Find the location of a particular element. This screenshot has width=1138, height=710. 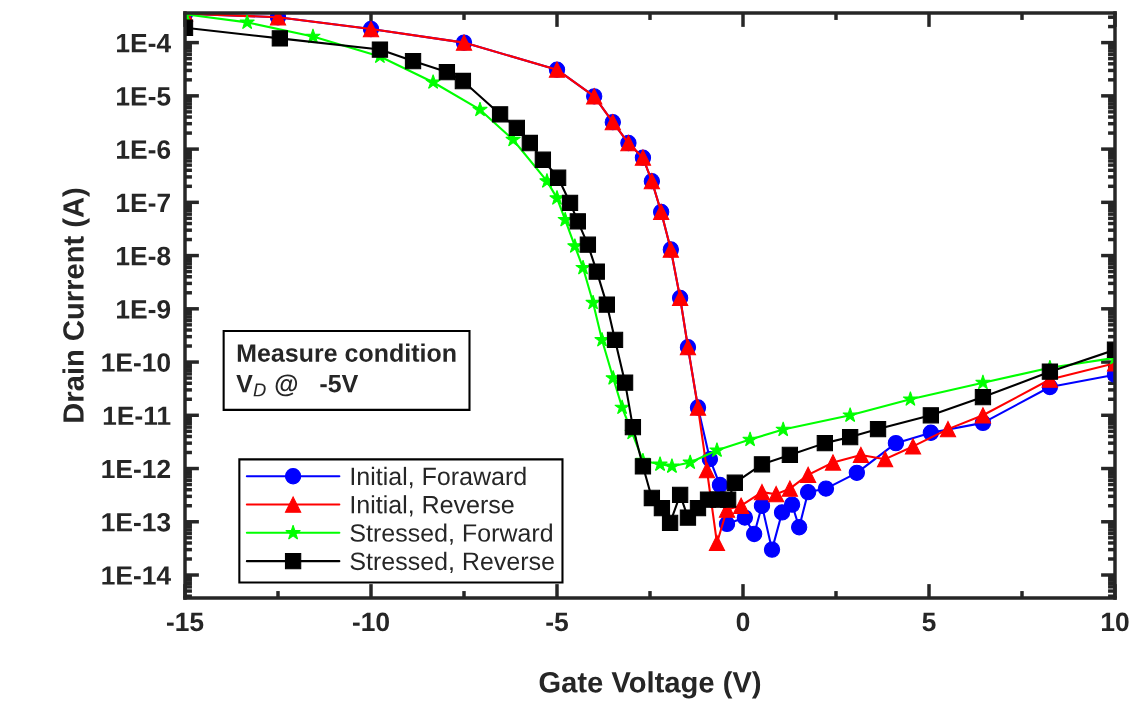

x-tick-label: -5 is located at coordinates (557, 622).